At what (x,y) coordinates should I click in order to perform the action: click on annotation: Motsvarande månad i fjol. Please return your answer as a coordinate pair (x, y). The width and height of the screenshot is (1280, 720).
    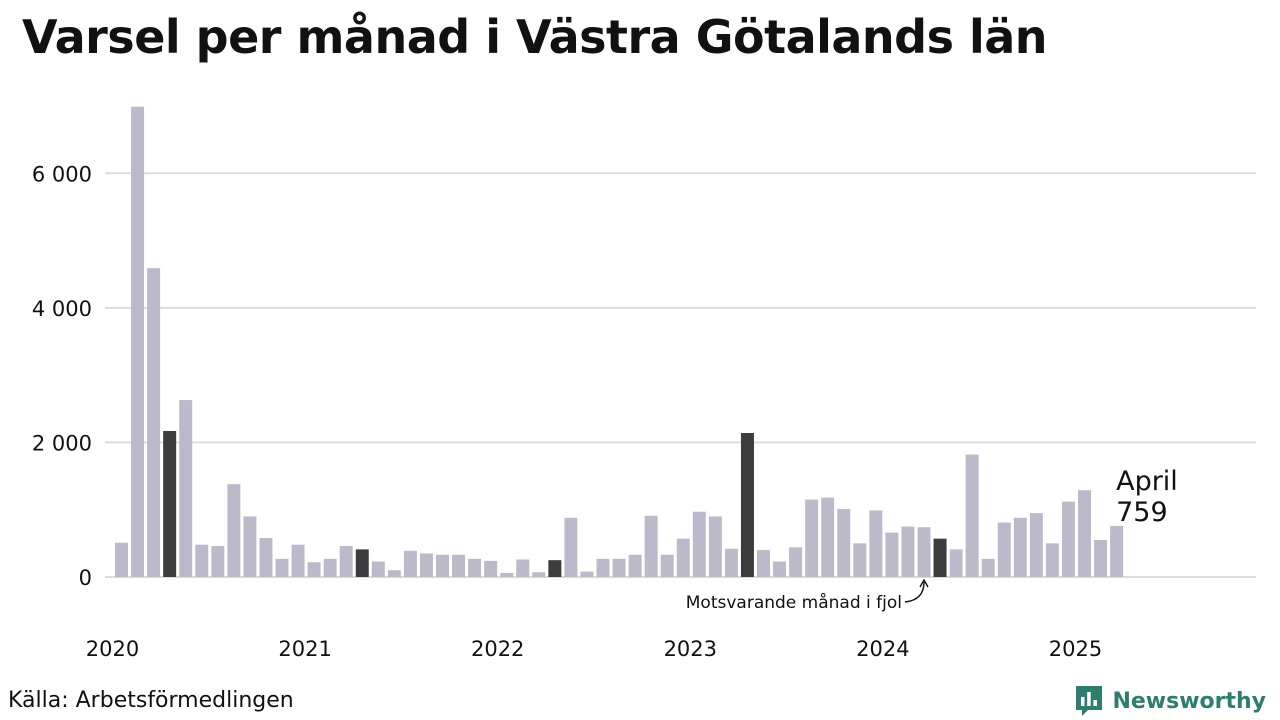
    Looking at the image, I should click on (807, 595).